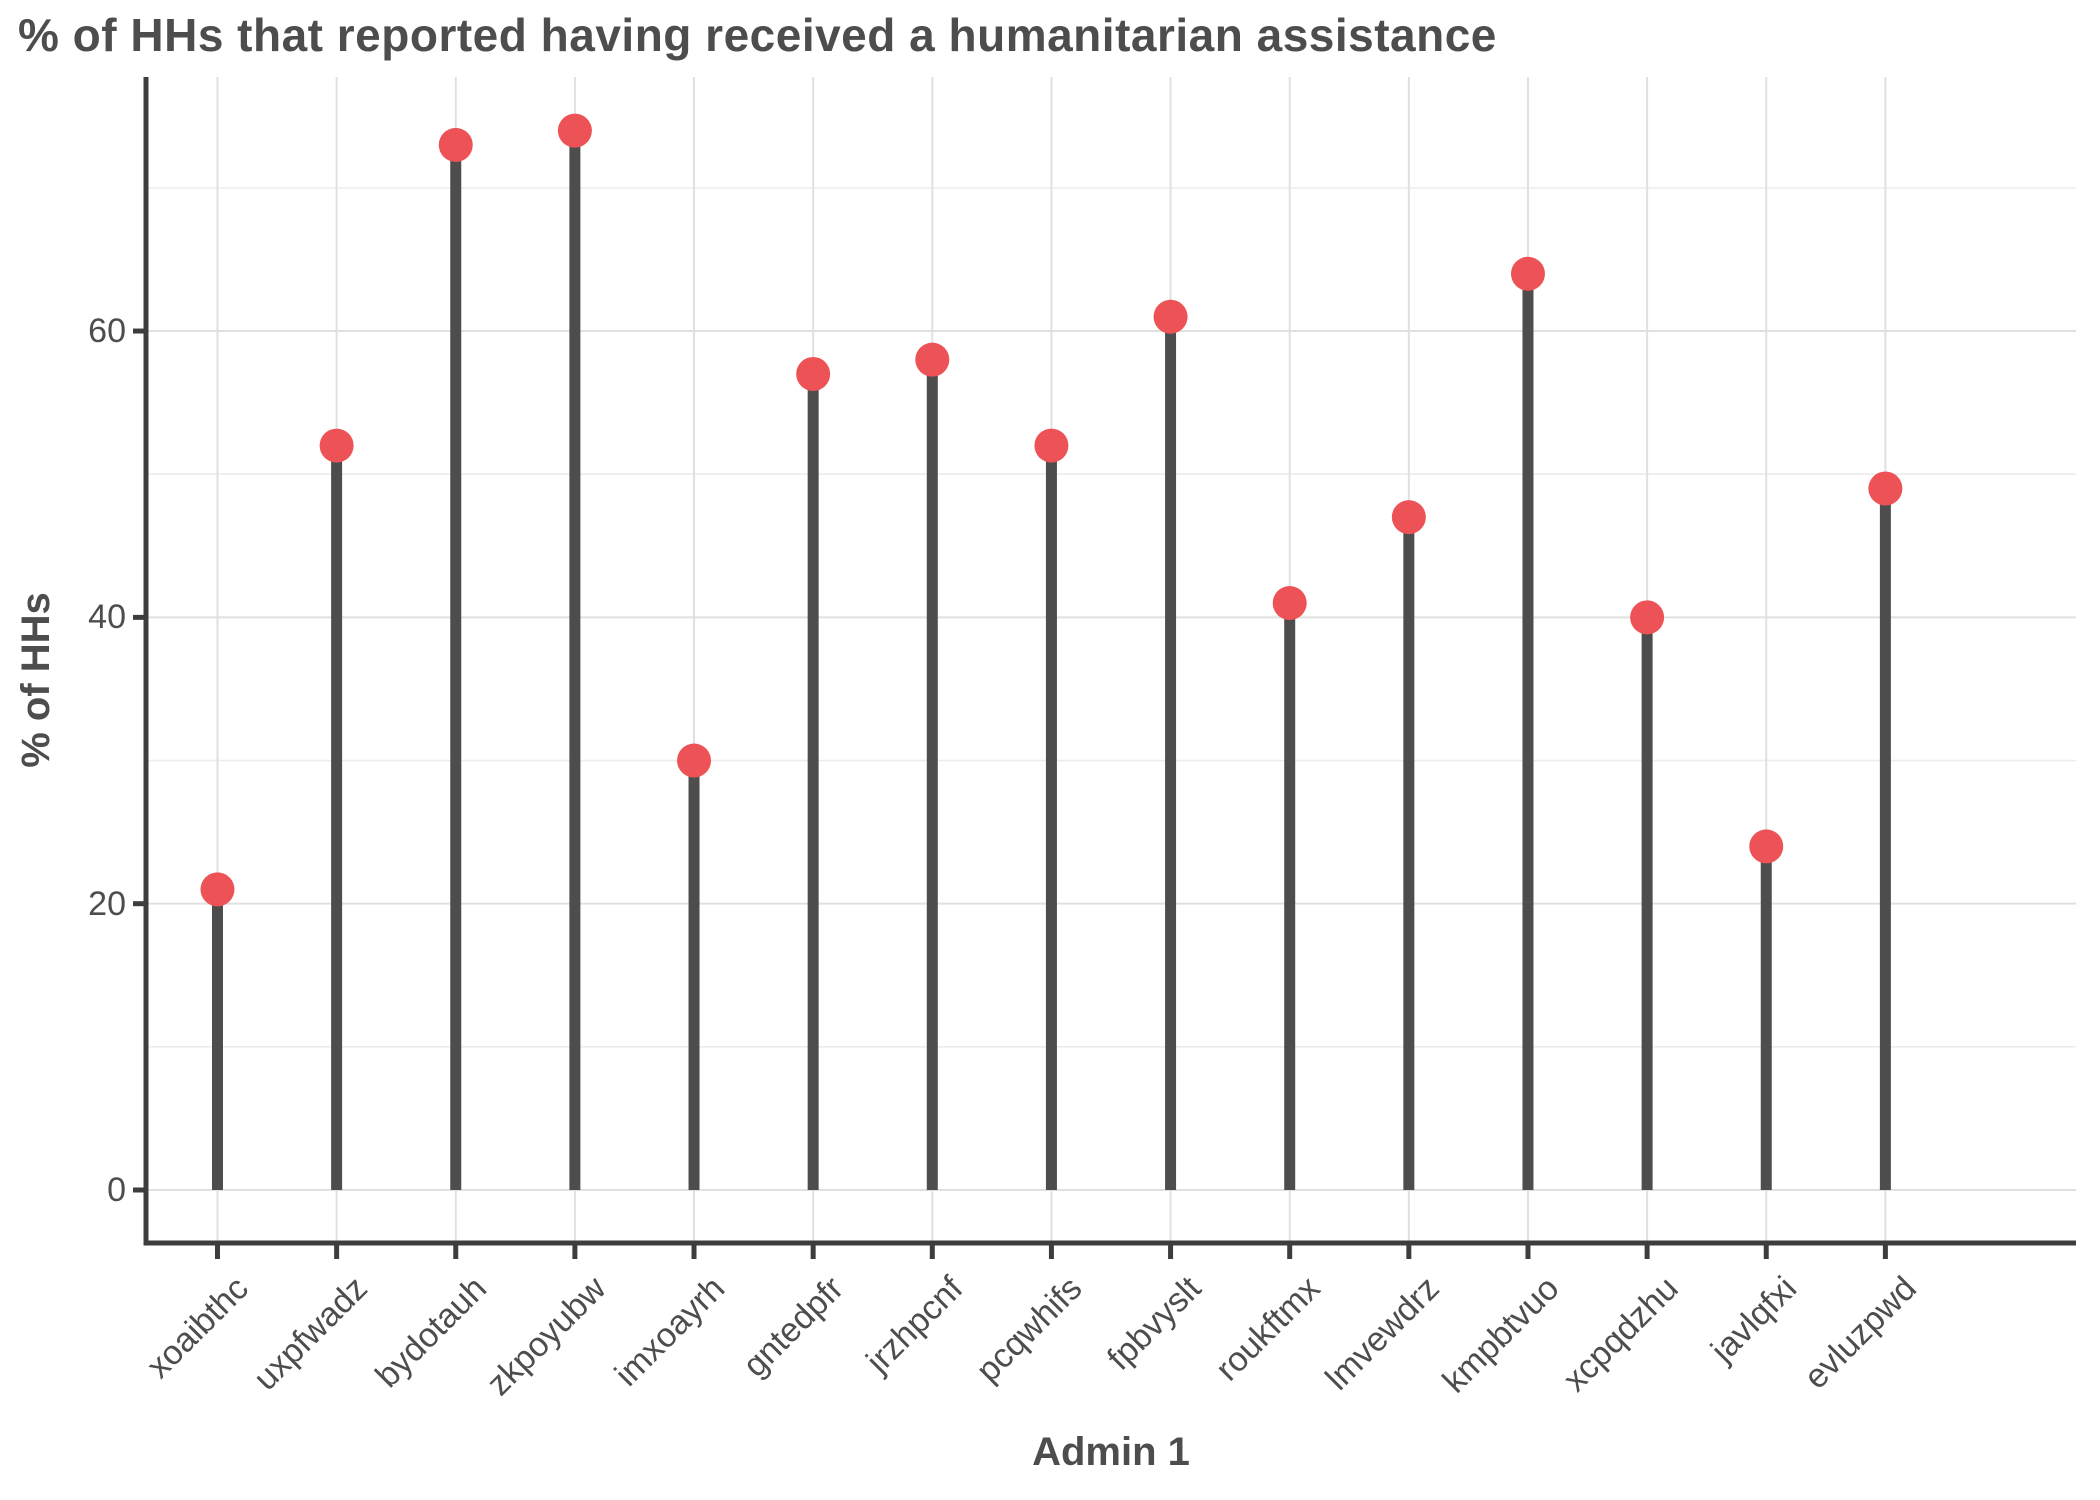  What do you see at coordinates (116, 1190) in the screenshot?
I see `y-tick-label: 0` at bounding box center [116, 1190].